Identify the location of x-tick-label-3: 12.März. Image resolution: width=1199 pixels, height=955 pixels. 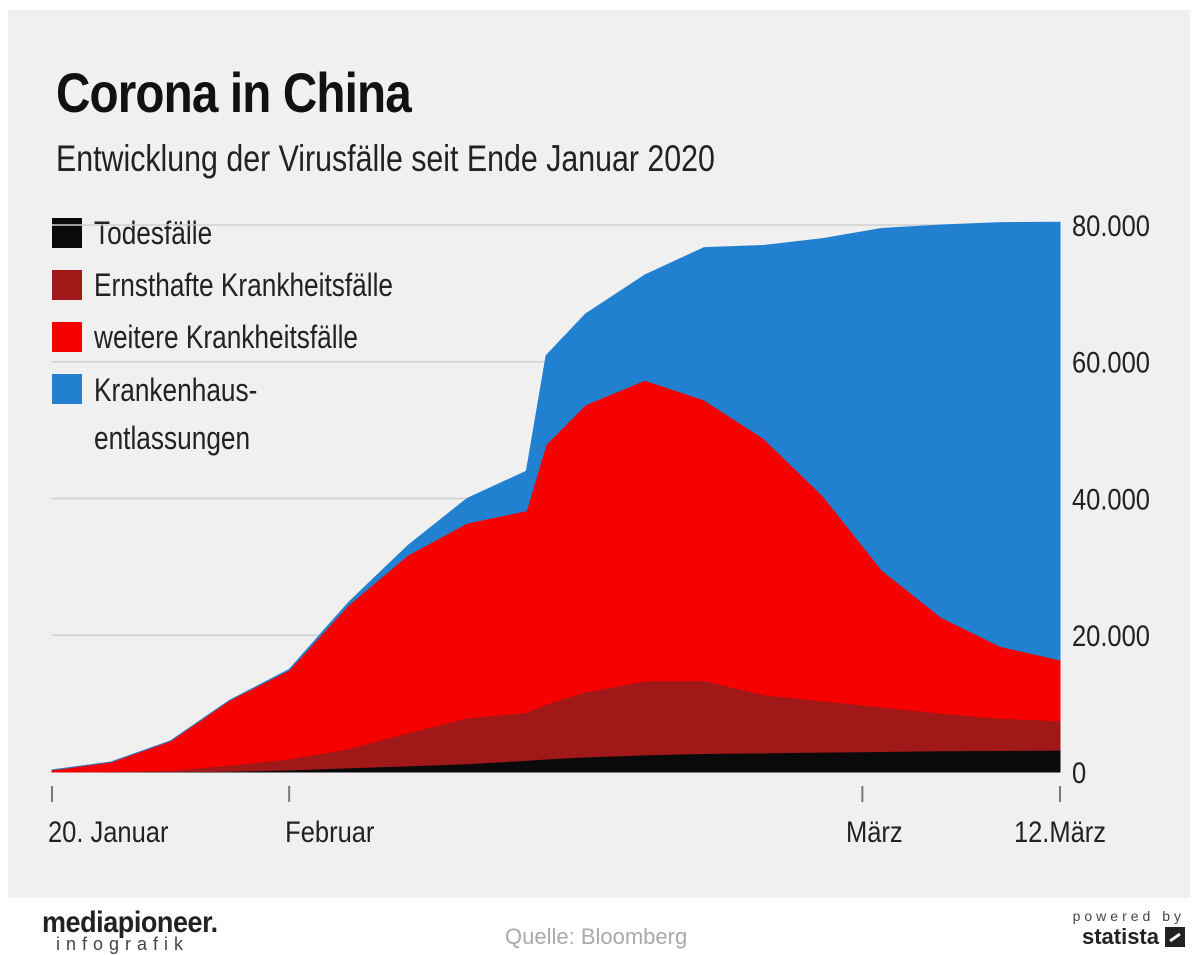
(1060, 831).